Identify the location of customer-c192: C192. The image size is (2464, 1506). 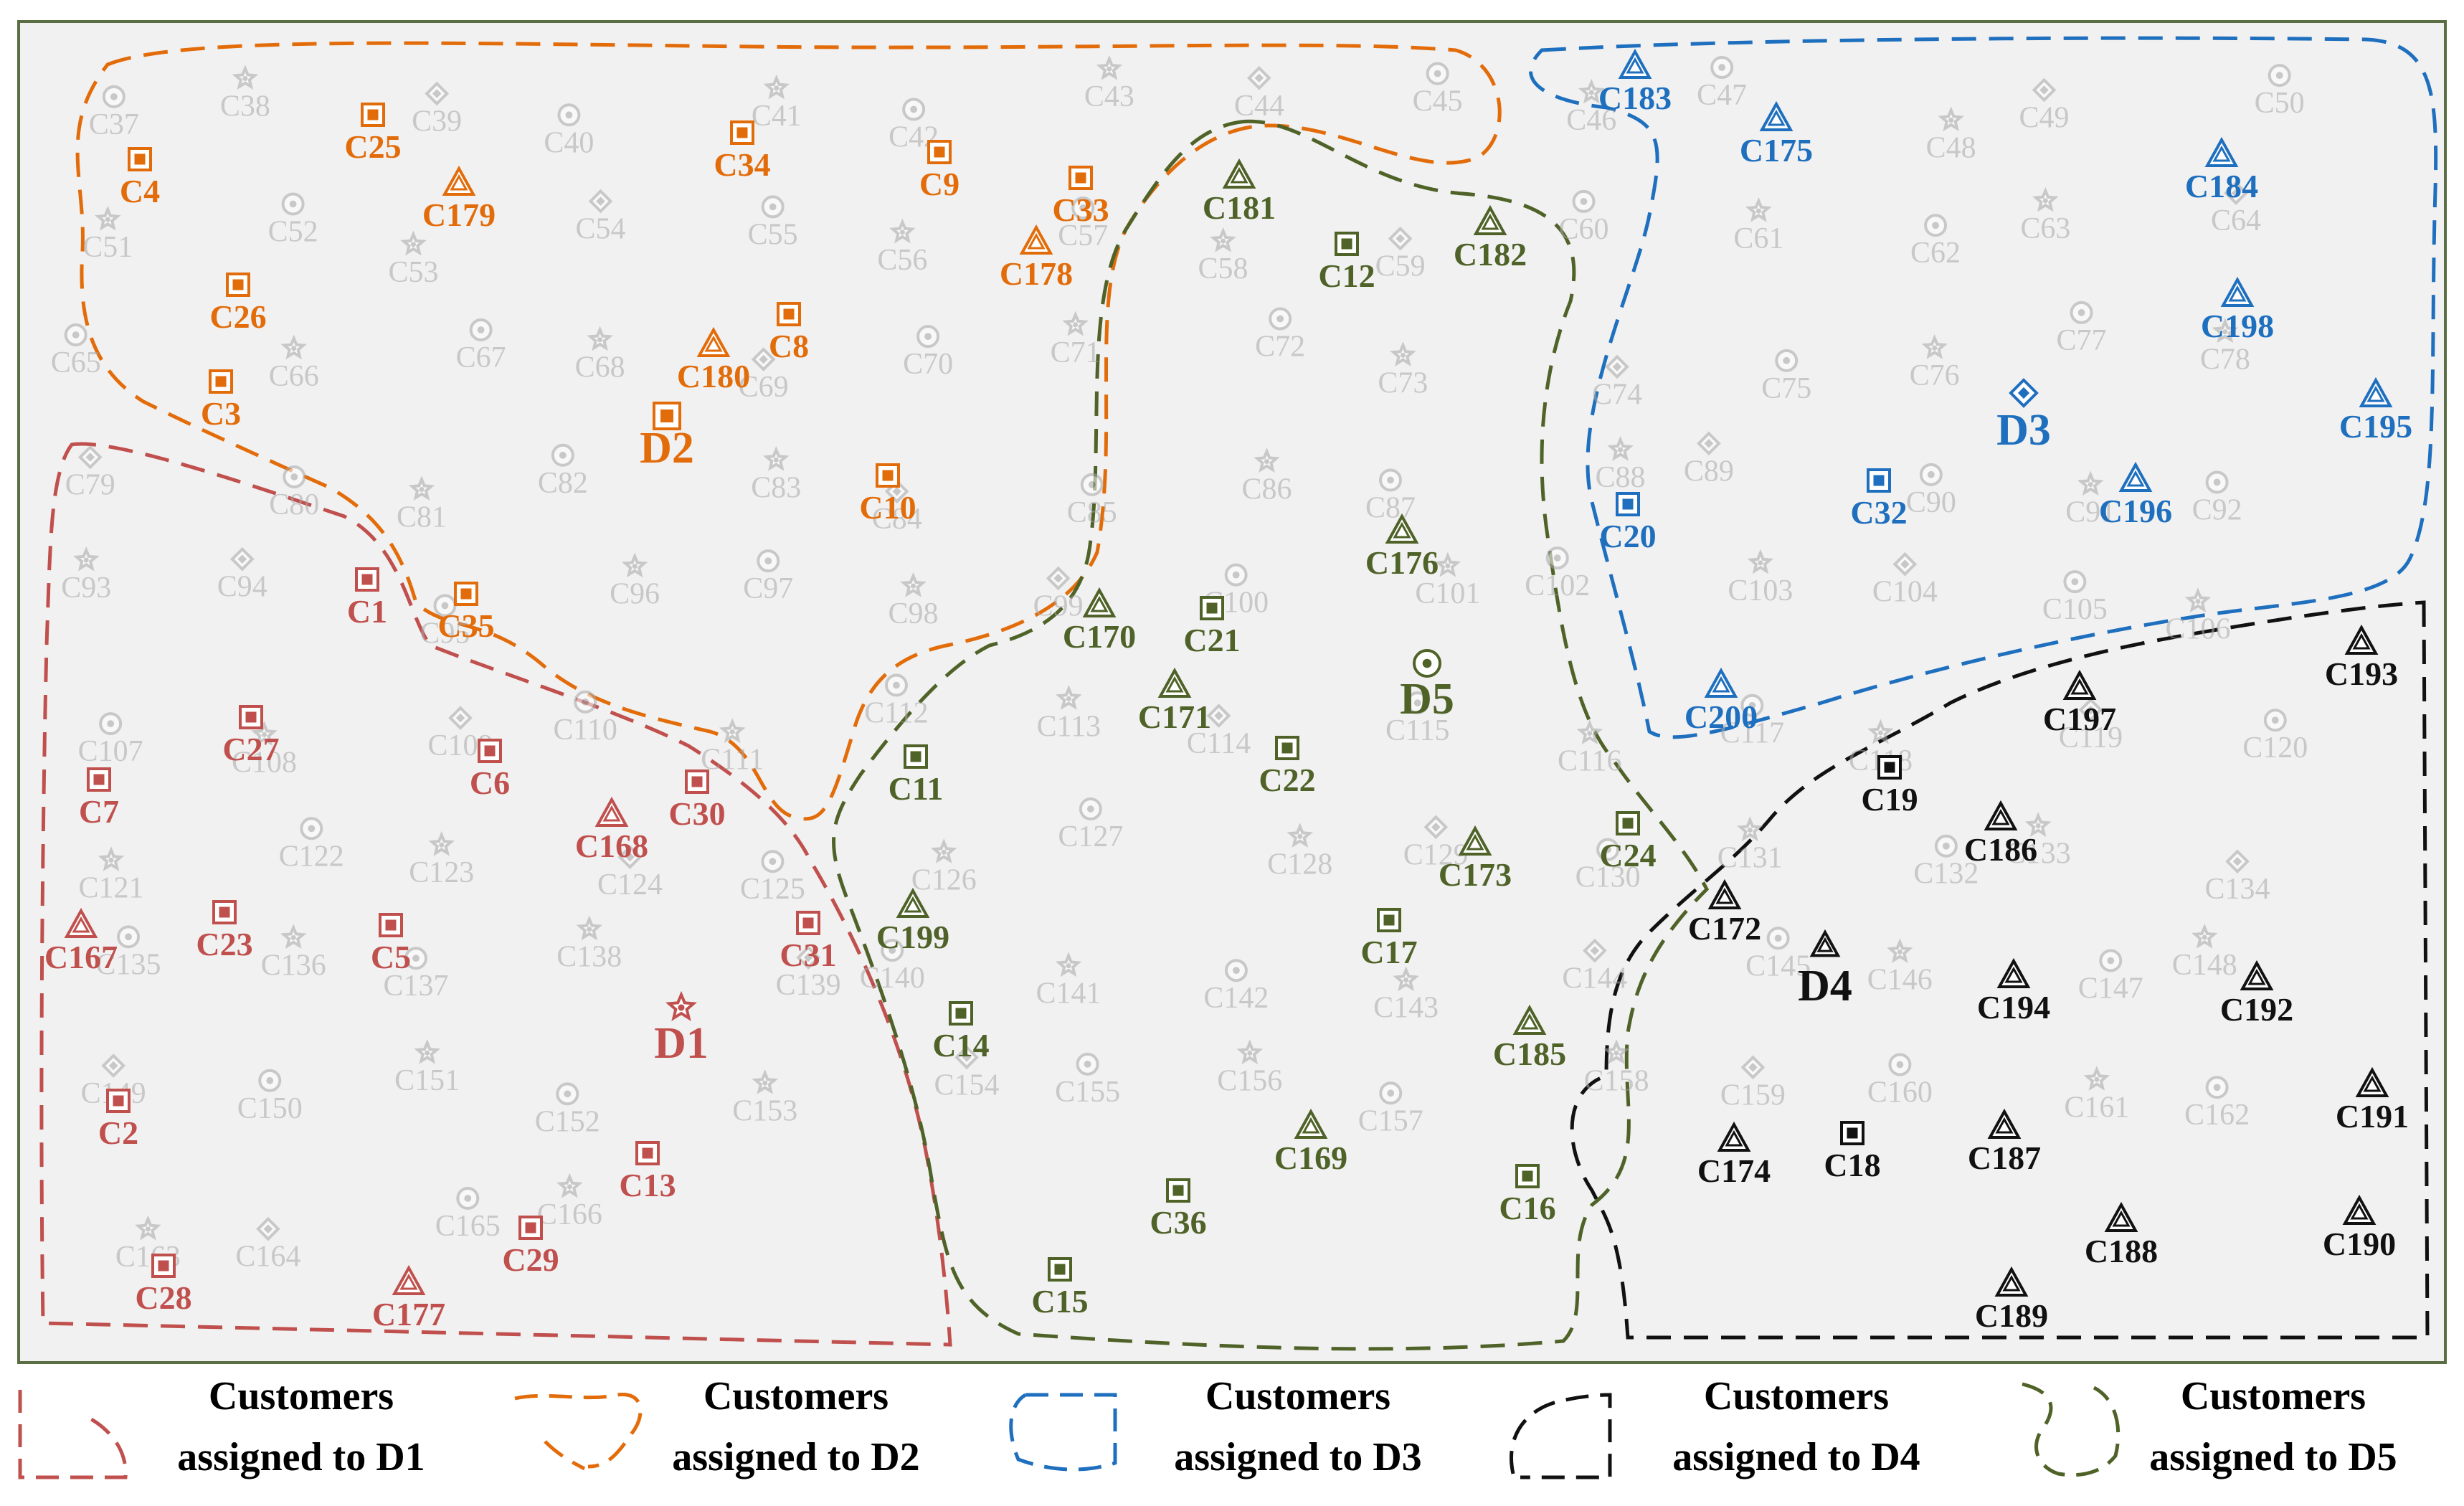
(2256, 994).